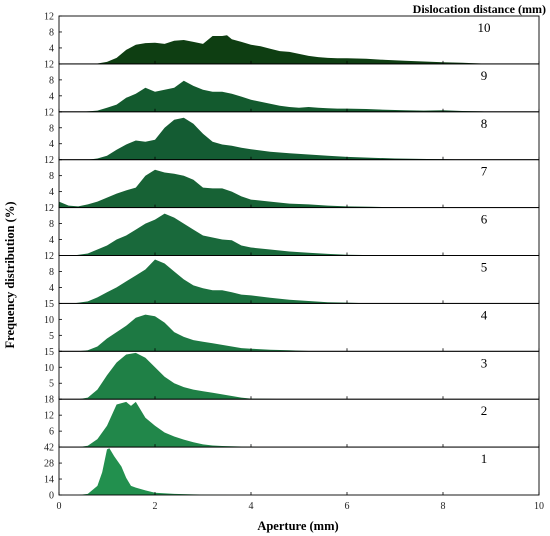 The image size is (550, 536). I want to click on panel-6: 4 8 12 6, so click(292, 229).